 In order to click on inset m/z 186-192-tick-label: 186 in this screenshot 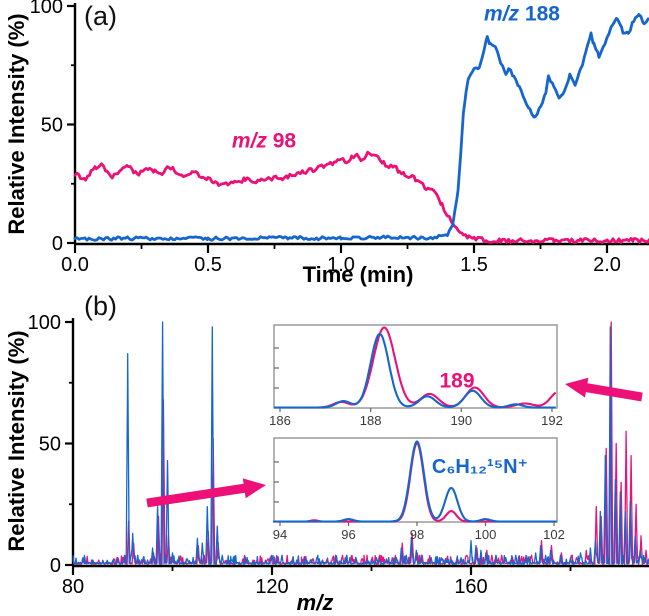, I will do `click(280, 420)`.